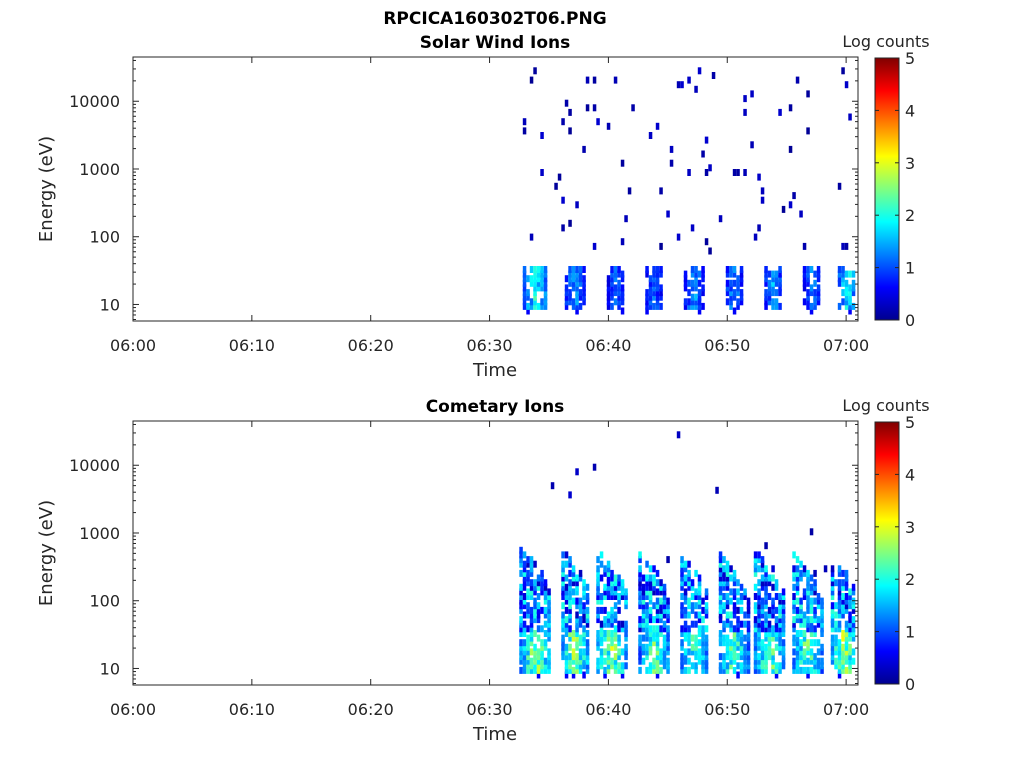  I want to click on x-tick-label: 06:40, so click(608, 345).